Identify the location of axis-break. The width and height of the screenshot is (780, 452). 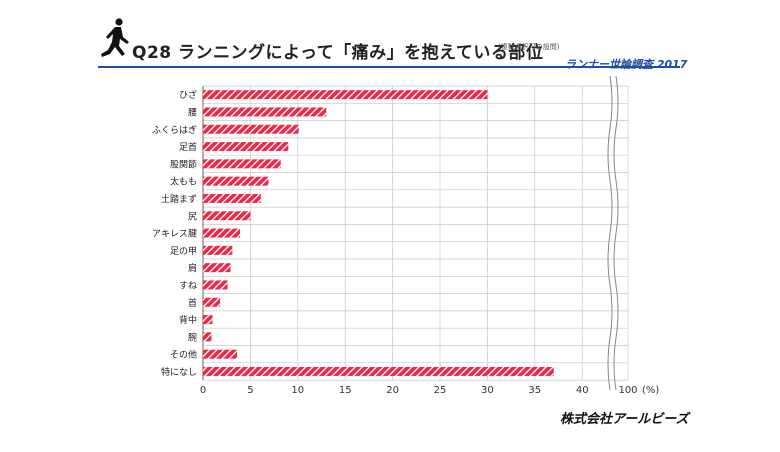
(613, 233).